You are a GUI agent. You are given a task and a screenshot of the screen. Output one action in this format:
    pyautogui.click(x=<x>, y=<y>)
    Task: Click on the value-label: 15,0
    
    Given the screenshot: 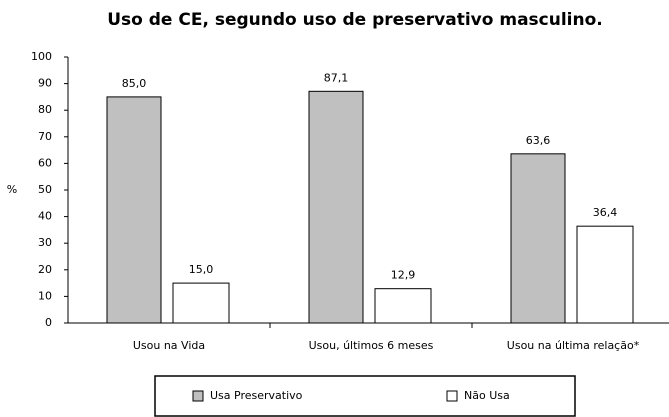 What is the action you would take?
    pyautogui.click(x=201, y=269)
    